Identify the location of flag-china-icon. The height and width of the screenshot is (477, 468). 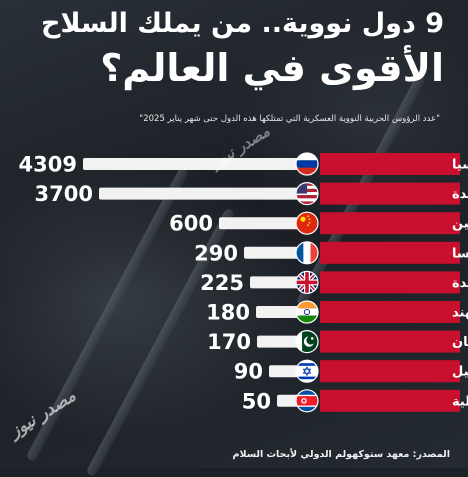
(307, 223).